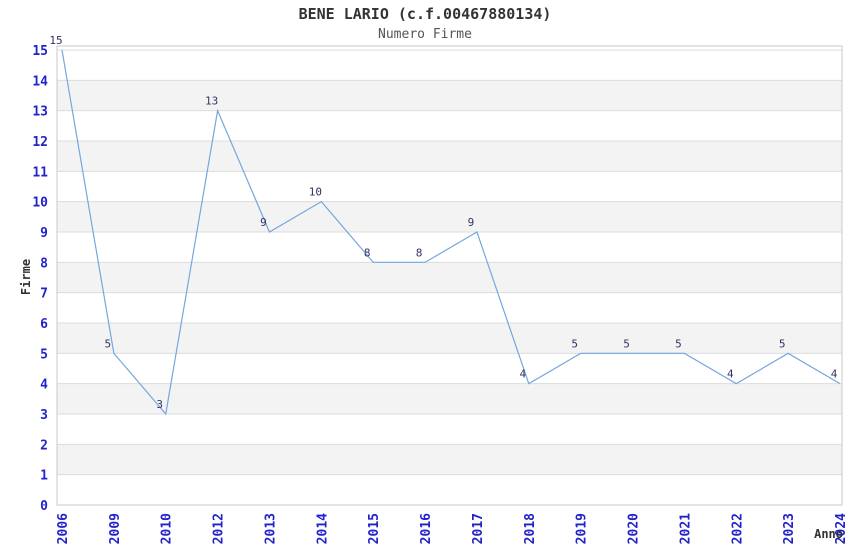  What do you see at coordinates (44, 445) in the screenshot?
I see `y-tick-label: 2` at bounding box center [44, 445].